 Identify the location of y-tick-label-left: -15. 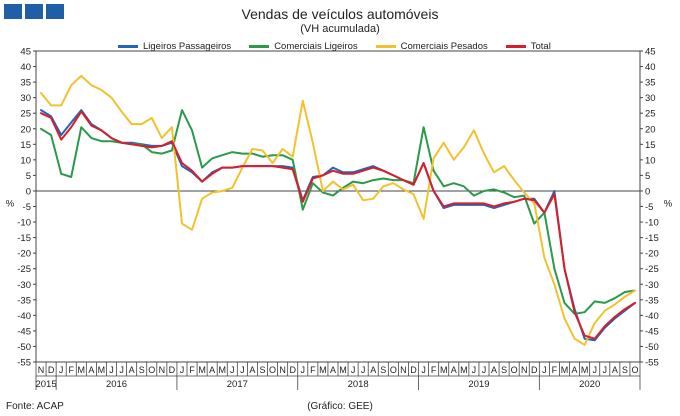
(24, 238).